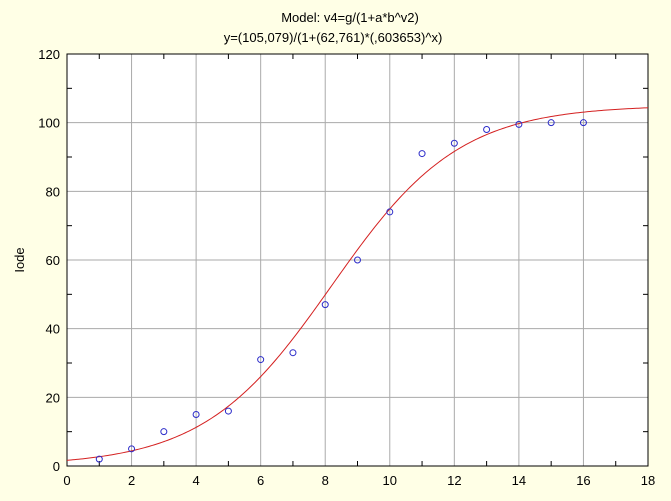  What do you see at coordinates (53, 397) in the screenshot?
I see `y-tick-label-20: 20` at bounding box center [53, 397].